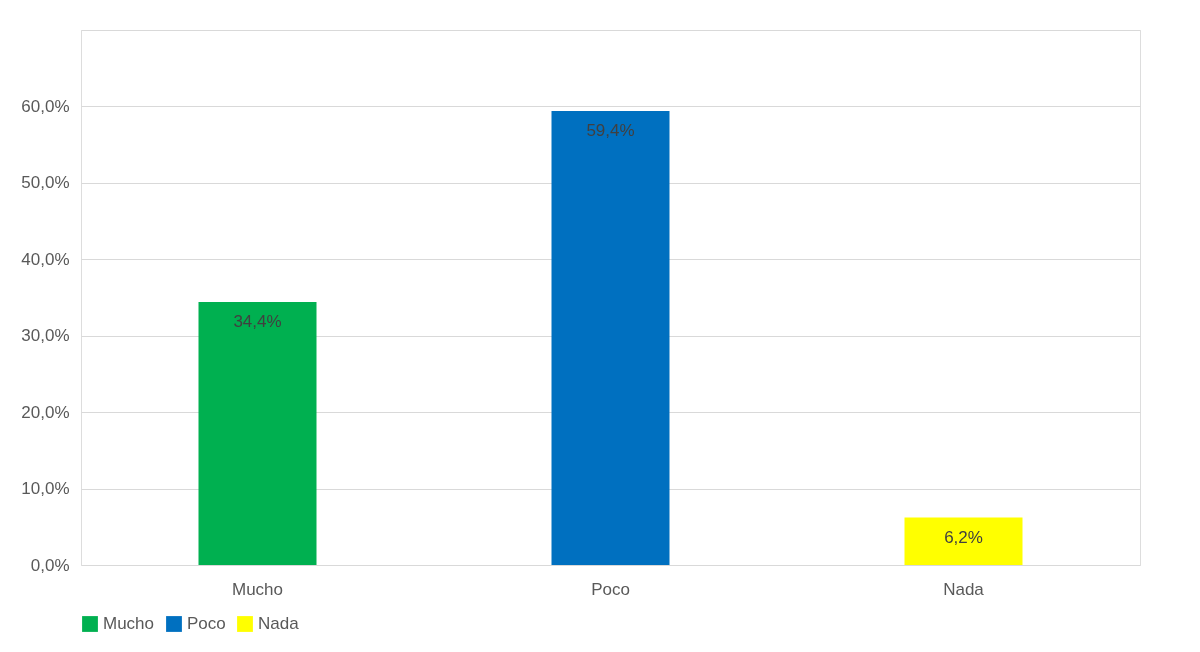 The height and width of the screenshot is (652, 1200). What do you see at coordinates (45, 489) in the screenshot?
I see `y-tick-label: 10,0%` at bounding box center [45, 489].